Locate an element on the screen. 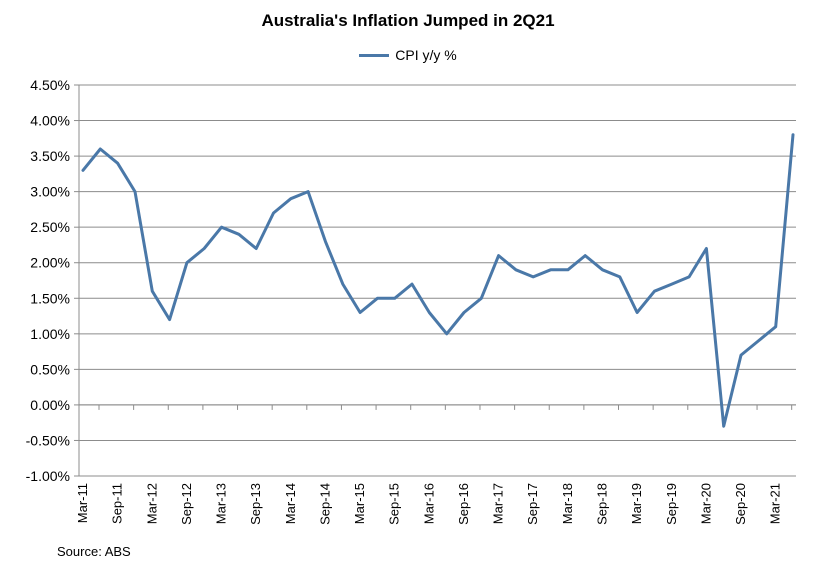 This screenshot has height=563, width=816. x-tick-label: Mar-18 is located at coordinates (567, 503).